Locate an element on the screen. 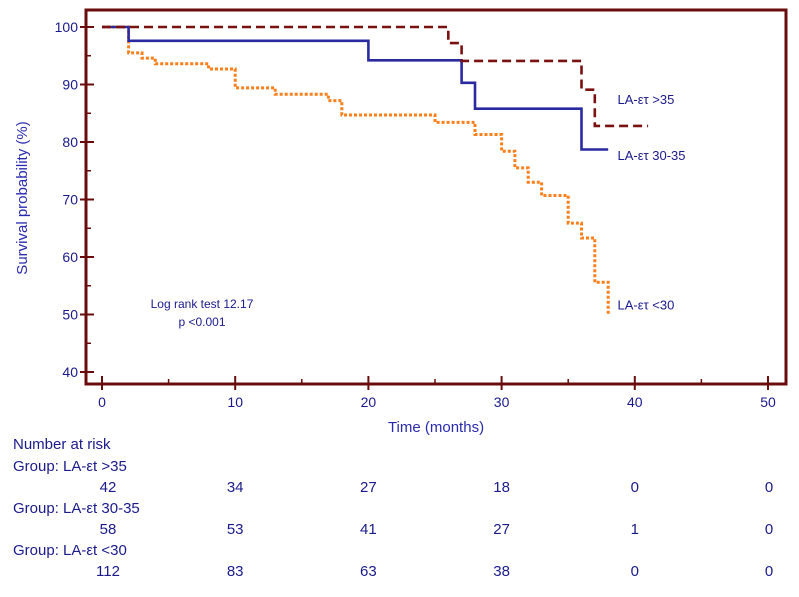 The height and width of the screenshot is (597, 799). risk-group-label-2: Group: LA-εt <30 is located at coordinates (70, 550).